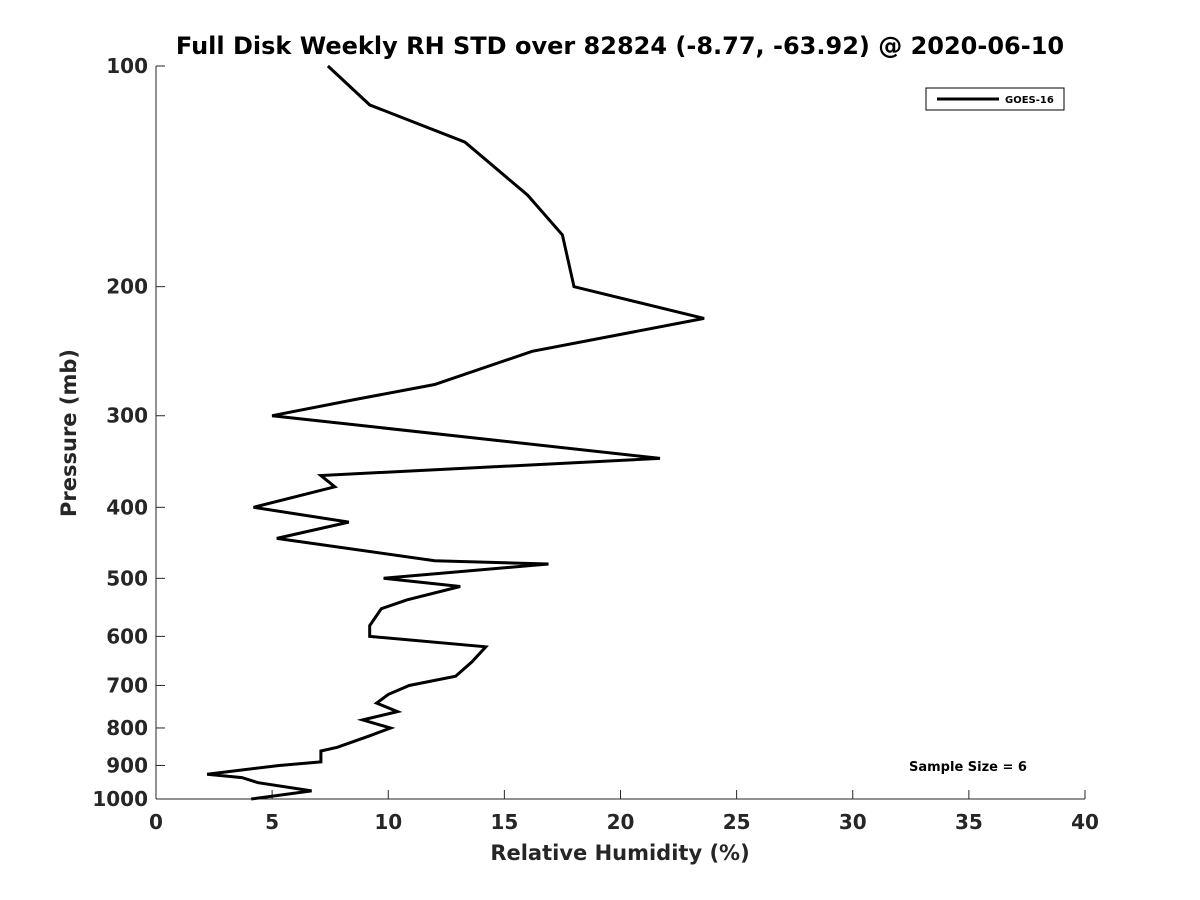 Image resolution: width=1200 pixels, height=900 pixels. I want to click on x-tick-label: 10, so click(388, 822).